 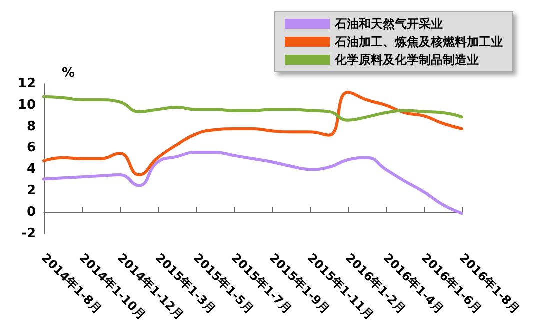 What do you see at coordinates (31, 170) in the screenshot?
I see `y-tick-label: 4` at bounding box center [31, 170].